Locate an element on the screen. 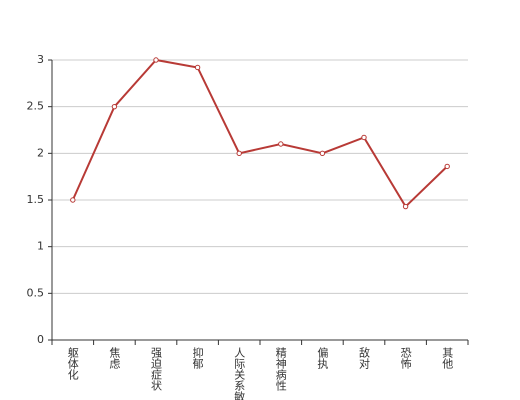 The height and width of the screenshot is (400, 520). x-tick-label: 强迫症状 is located at coordinates (156, 369).